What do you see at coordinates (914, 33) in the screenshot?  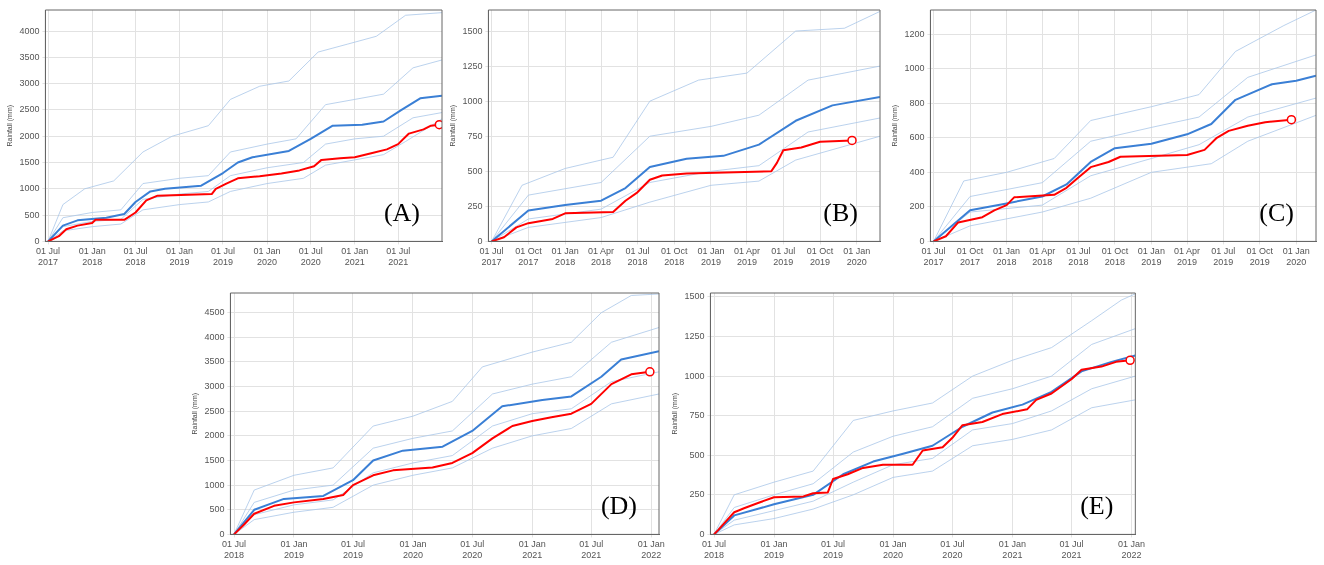 I see `y-tick-label: 1200` at bounding box center [914, 33].